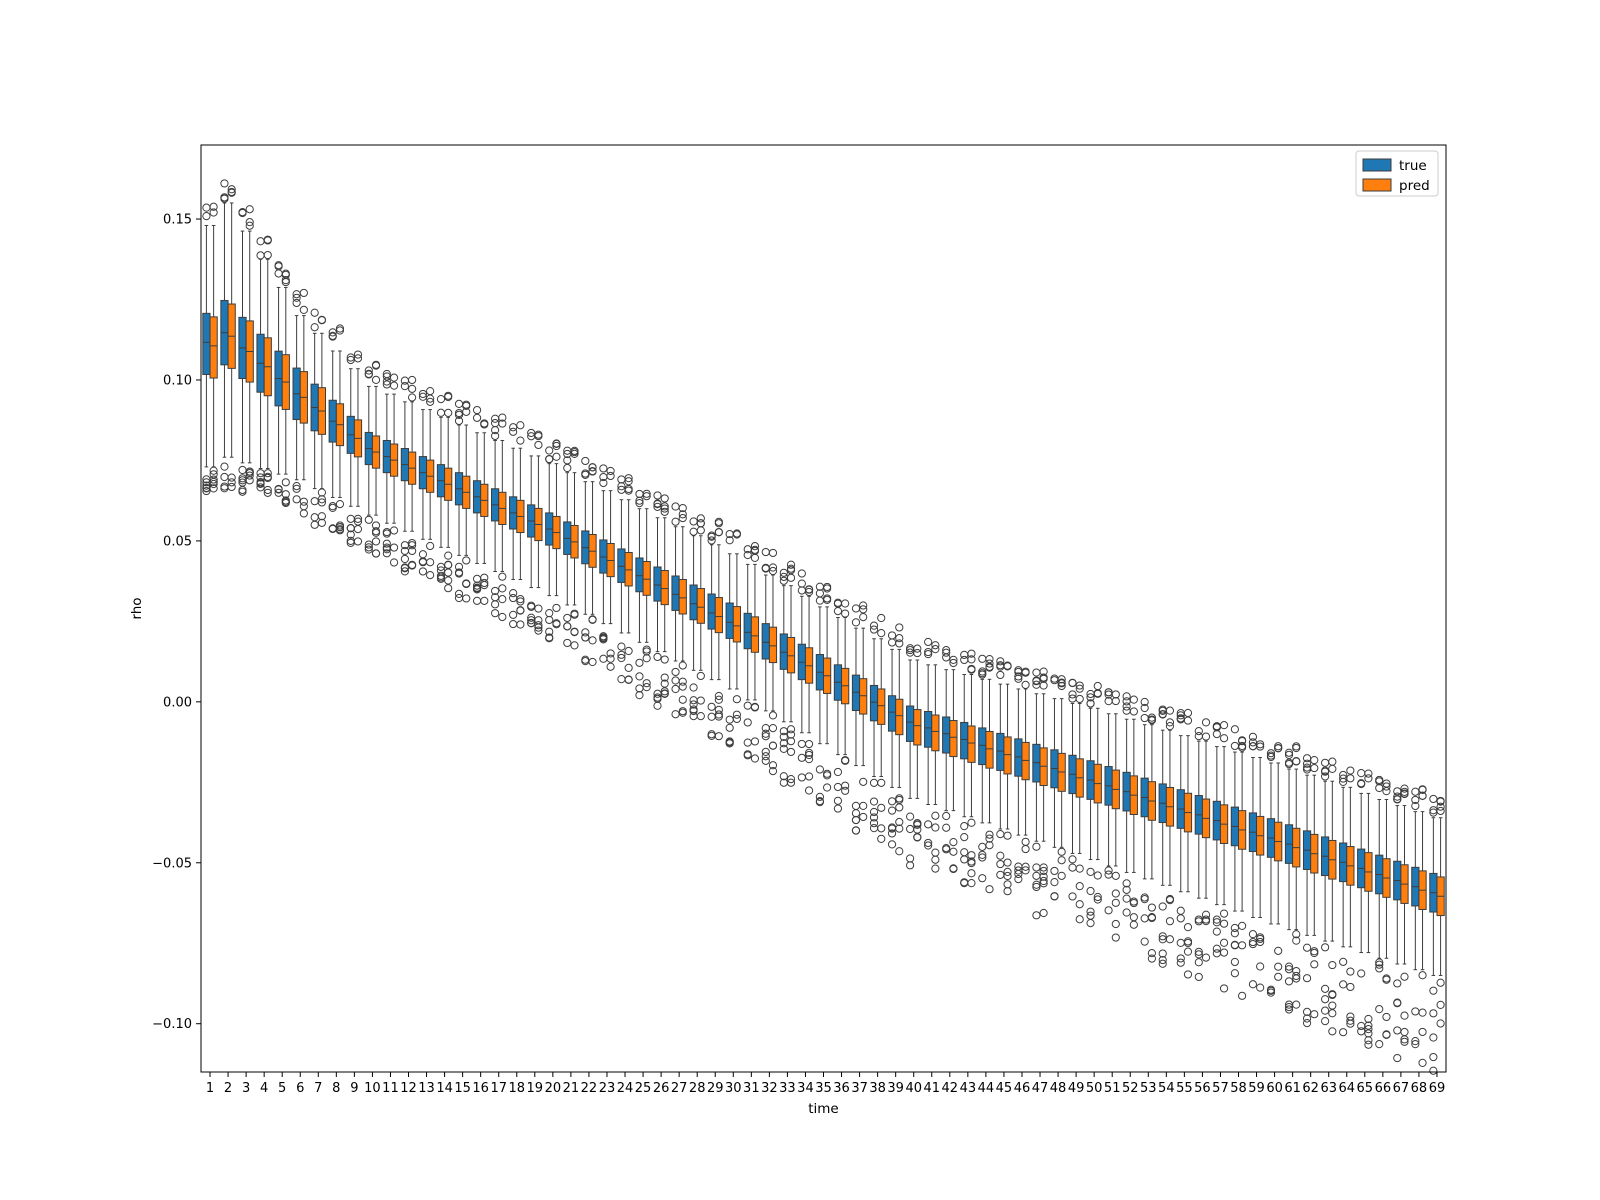  What do you see at coordinates (177, 702) in the screenshot?
I see `y-tick-label: 0.00` at bounding box center [177, 702].